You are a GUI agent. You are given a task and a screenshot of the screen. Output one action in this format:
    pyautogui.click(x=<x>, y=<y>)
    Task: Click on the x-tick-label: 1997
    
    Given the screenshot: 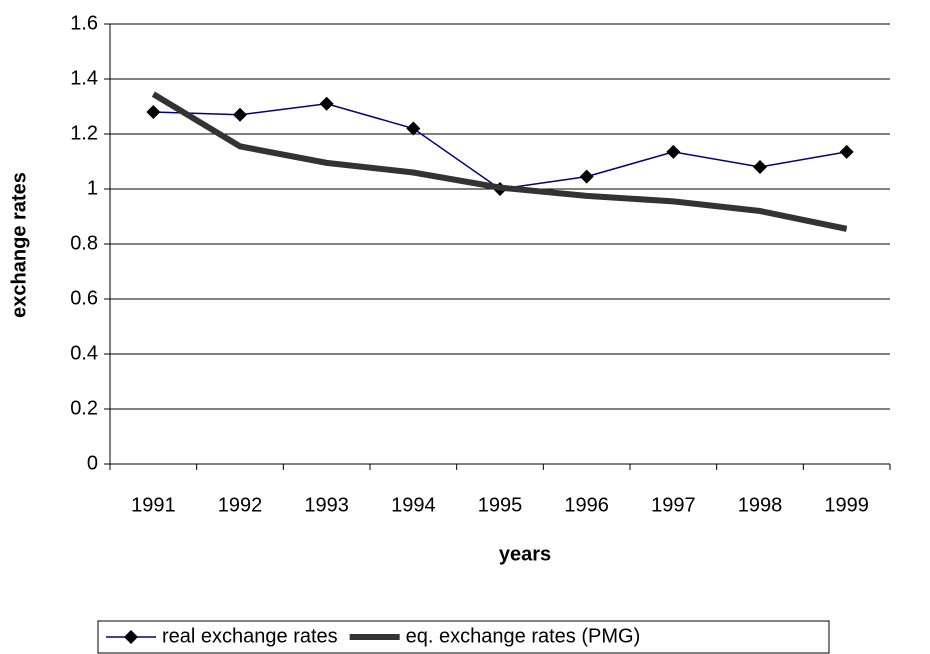 What is the action you would take?
    pyautogui.click(x=673, y=505)
    